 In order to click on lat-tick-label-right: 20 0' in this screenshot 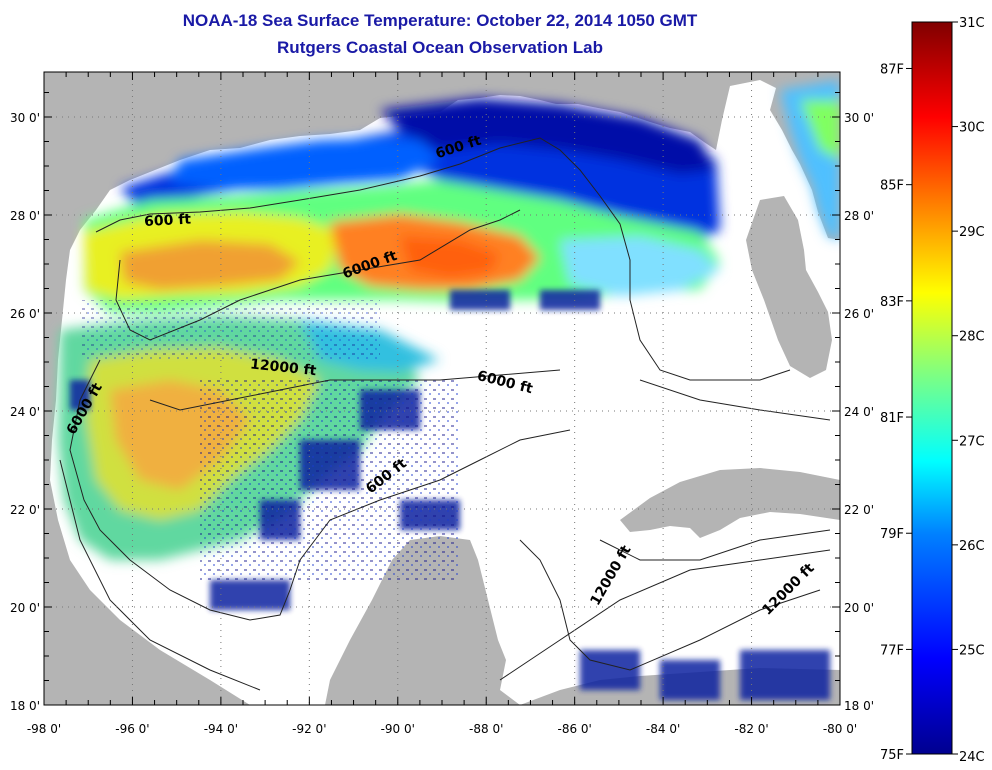, I will do `click(859, 608)`.